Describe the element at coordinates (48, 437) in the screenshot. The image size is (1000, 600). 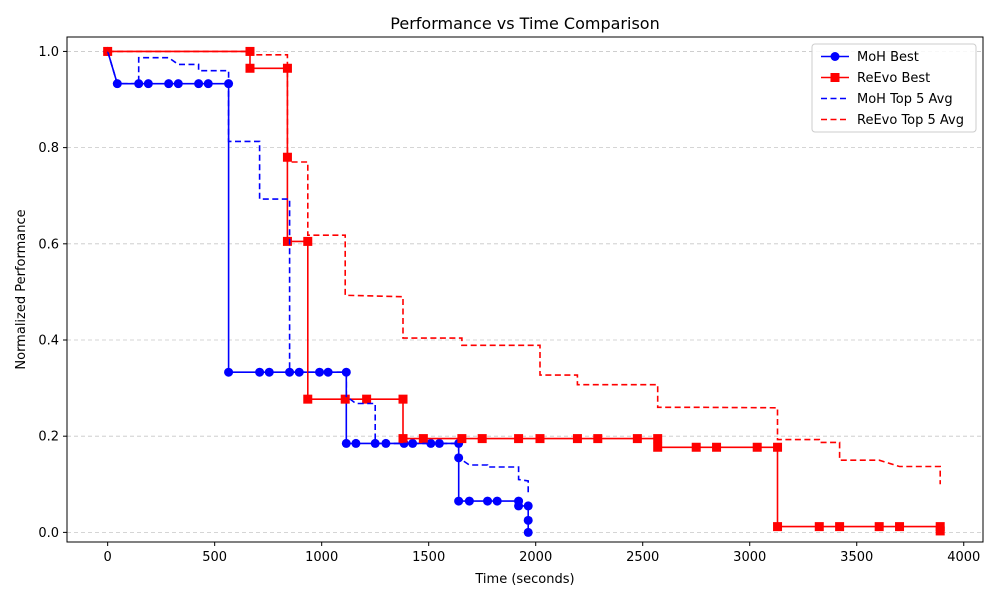
I see `y-tick-label-1: 0.2` at that location.